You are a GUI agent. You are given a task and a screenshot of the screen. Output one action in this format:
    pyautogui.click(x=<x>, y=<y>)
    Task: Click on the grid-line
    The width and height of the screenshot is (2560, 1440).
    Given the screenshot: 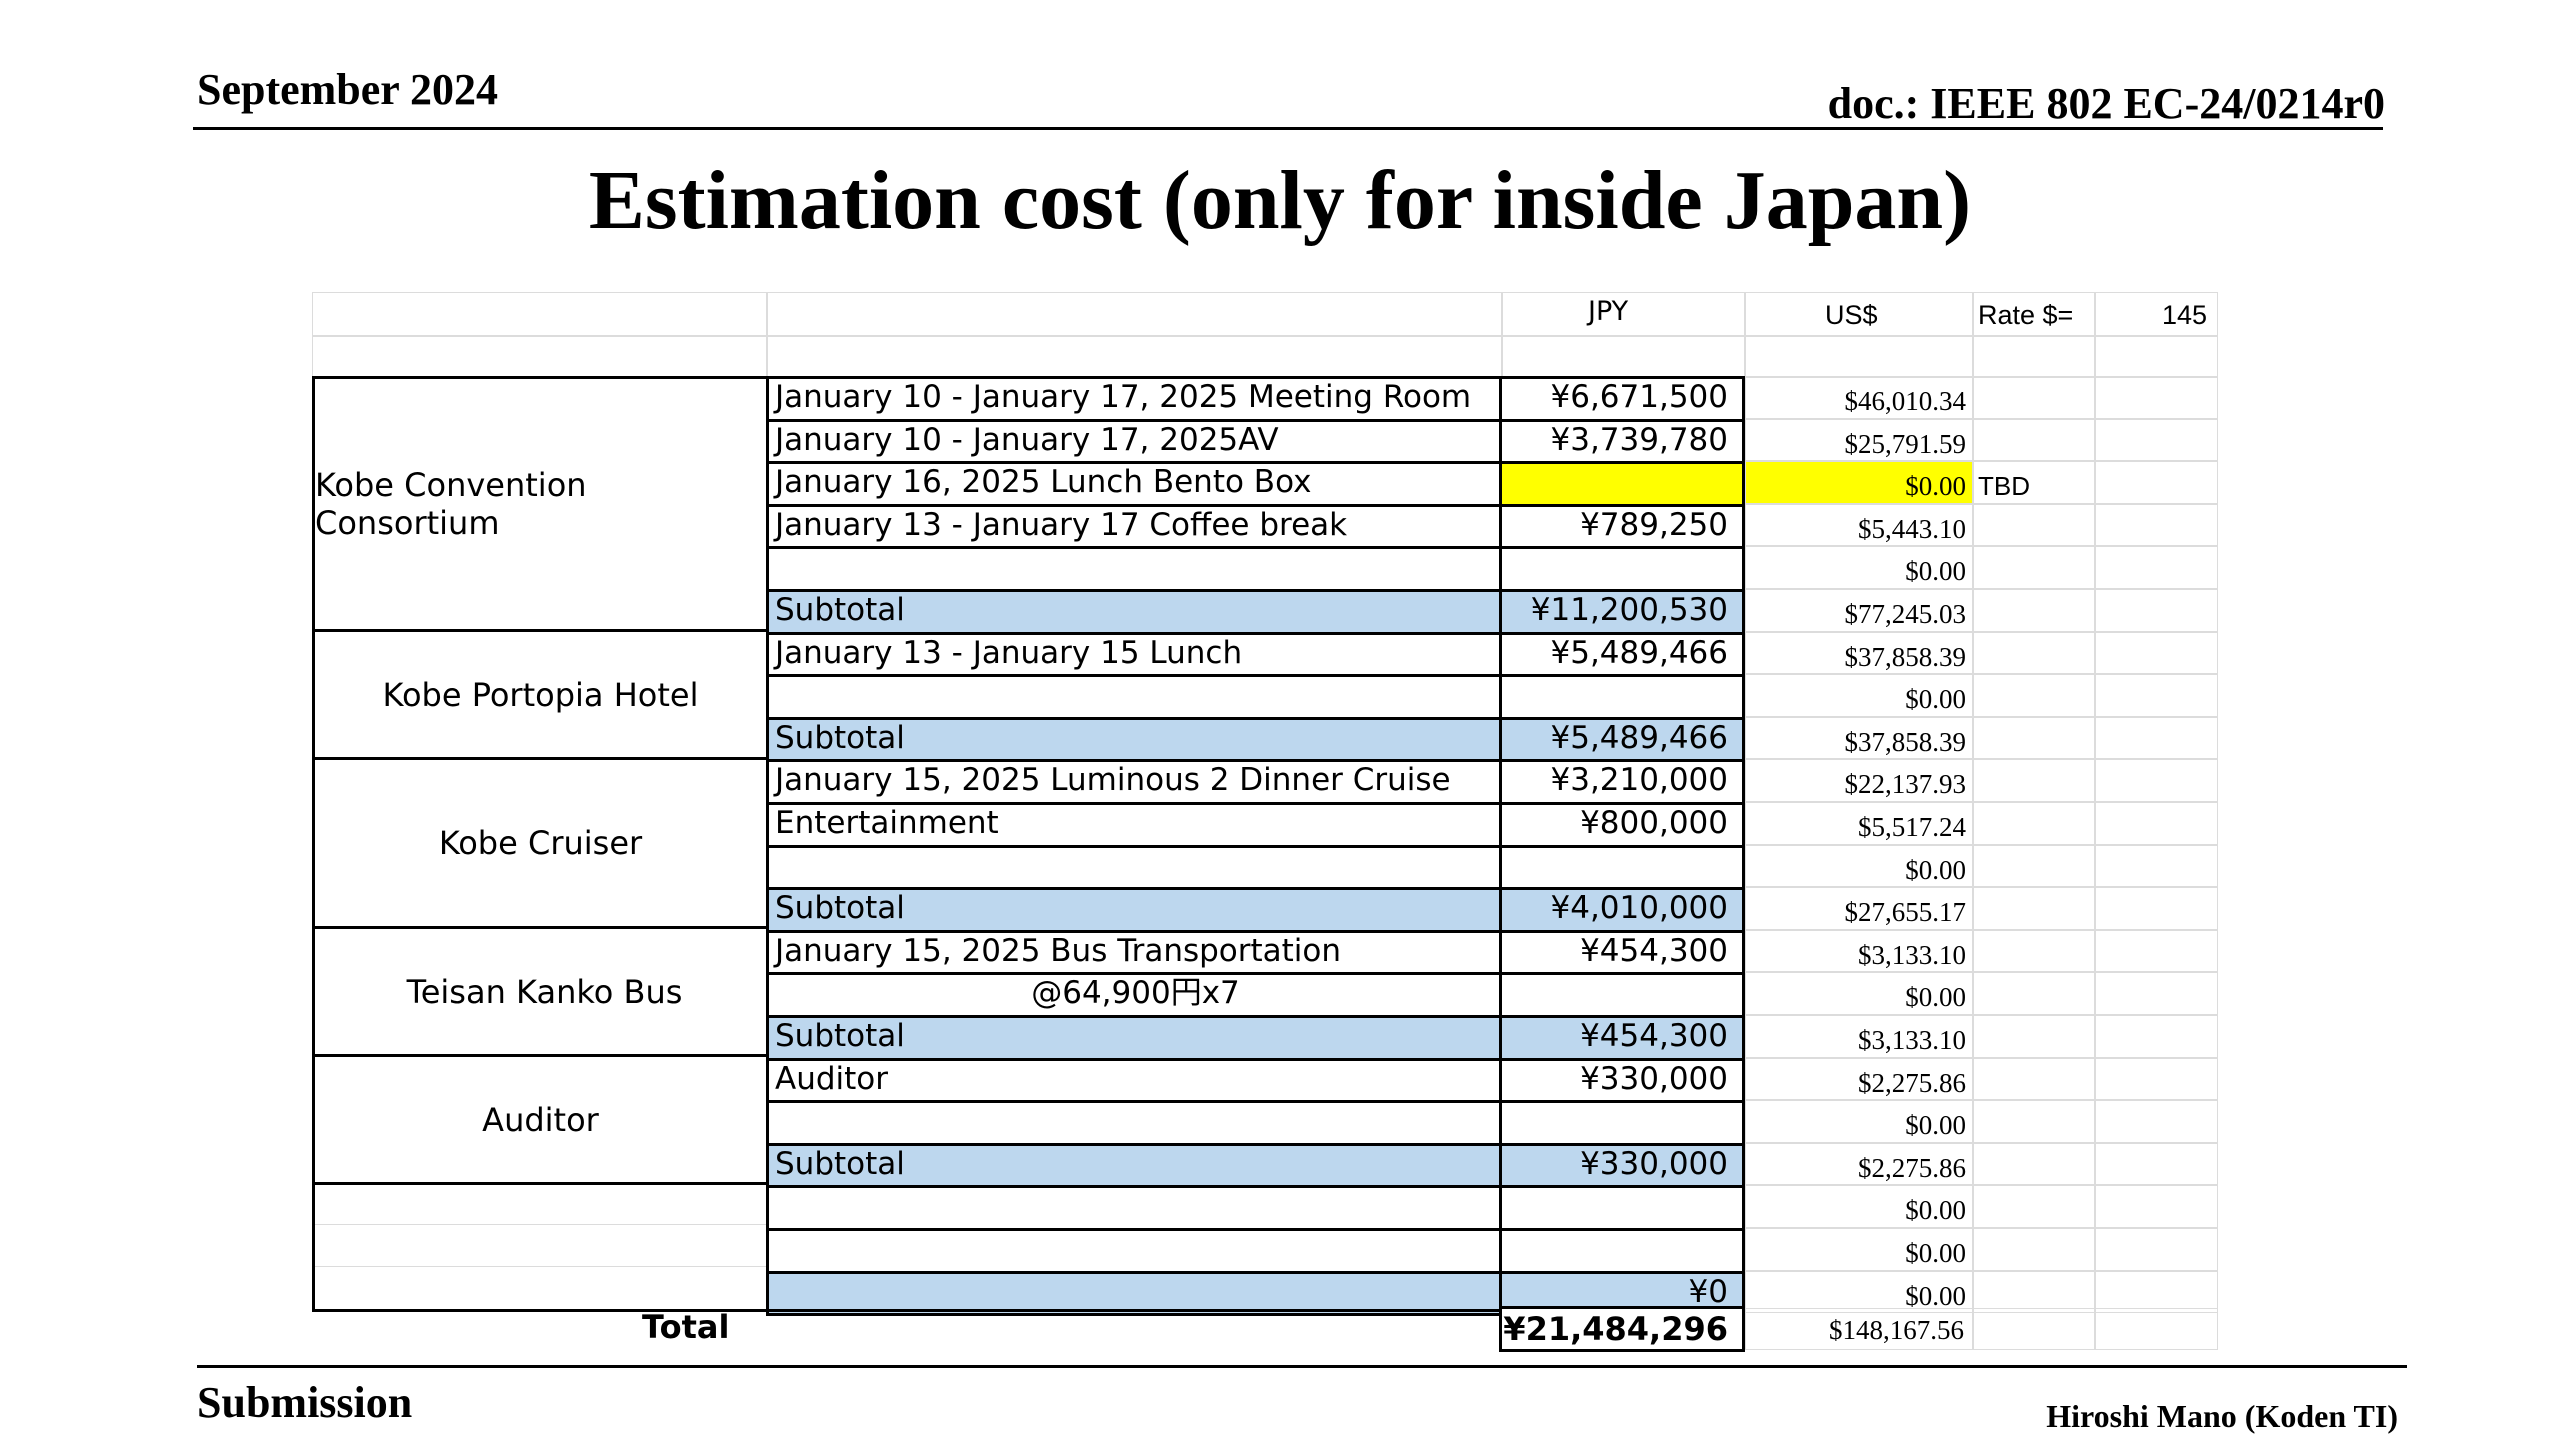 What is the action you would take?
    pyautogui.click(x=540, y=1245)
    